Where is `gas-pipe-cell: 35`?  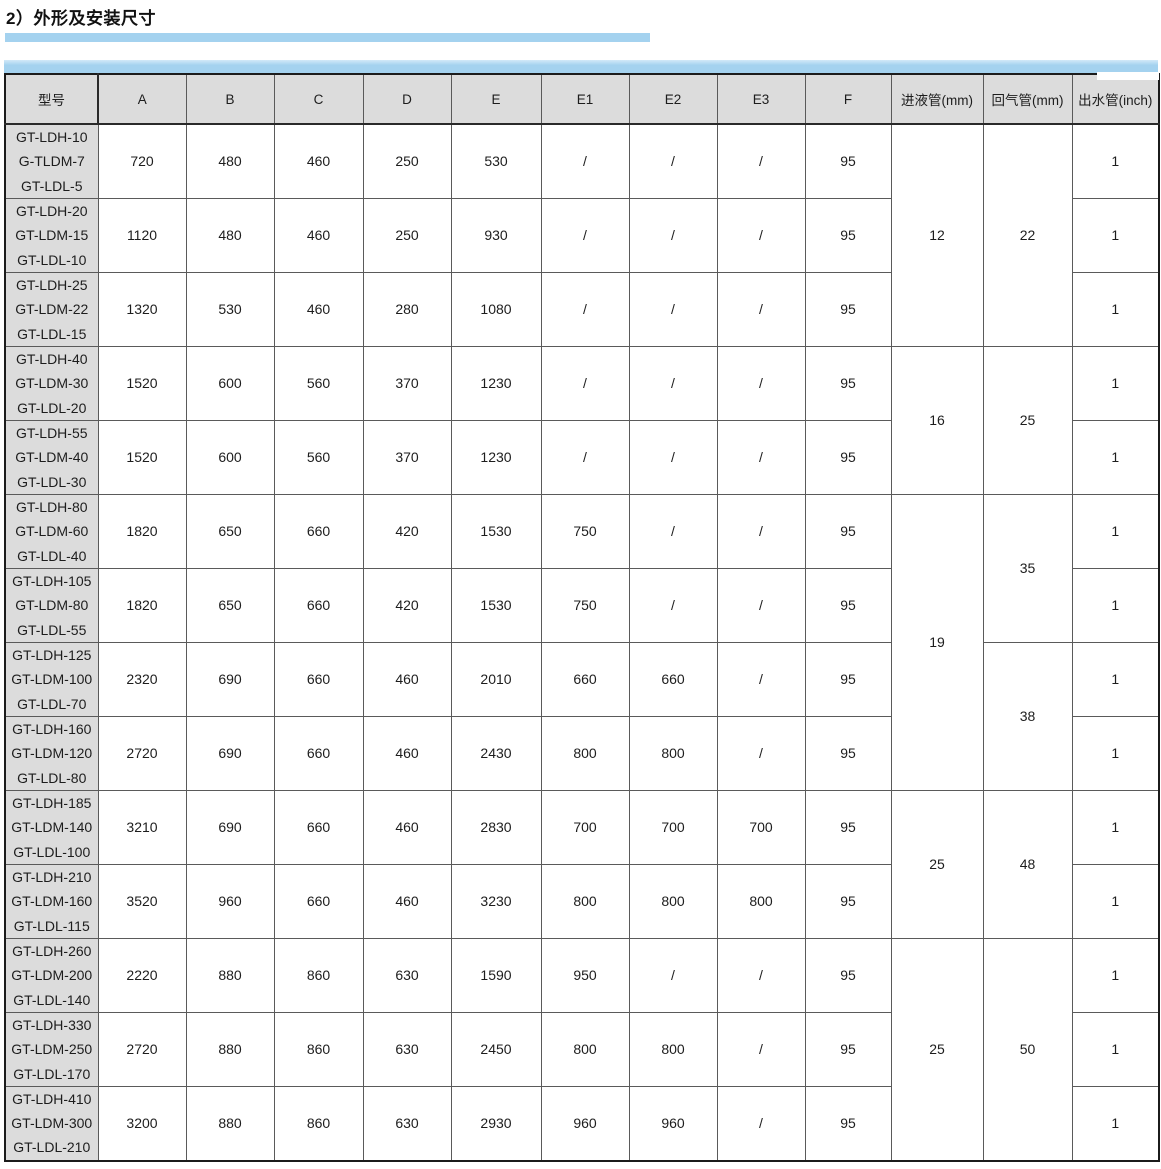 gas-pipe-cell: 35 is located at coordinates (1027, 568).